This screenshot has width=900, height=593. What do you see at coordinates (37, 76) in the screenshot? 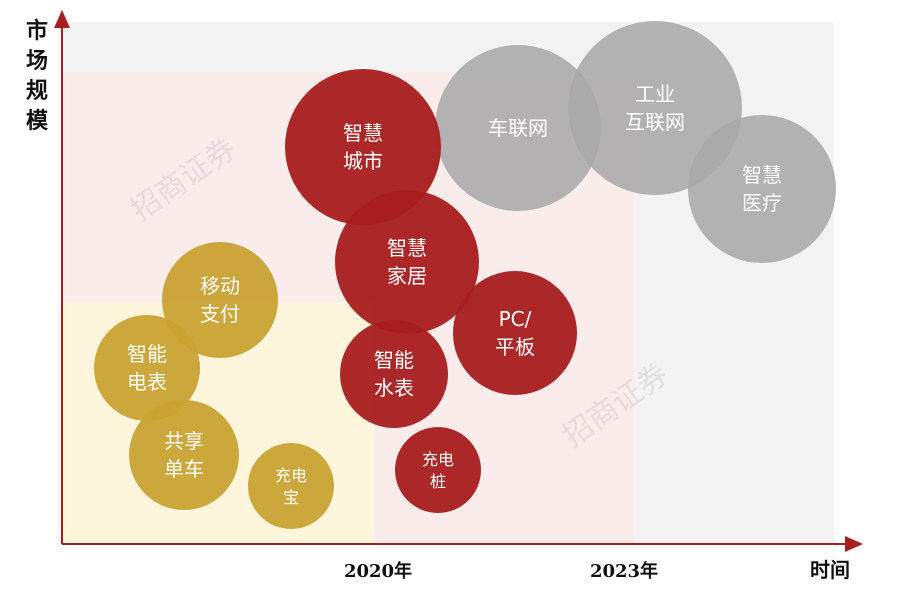
I see `y-axis-title: 市场规模` at bounding box center [37, 76].